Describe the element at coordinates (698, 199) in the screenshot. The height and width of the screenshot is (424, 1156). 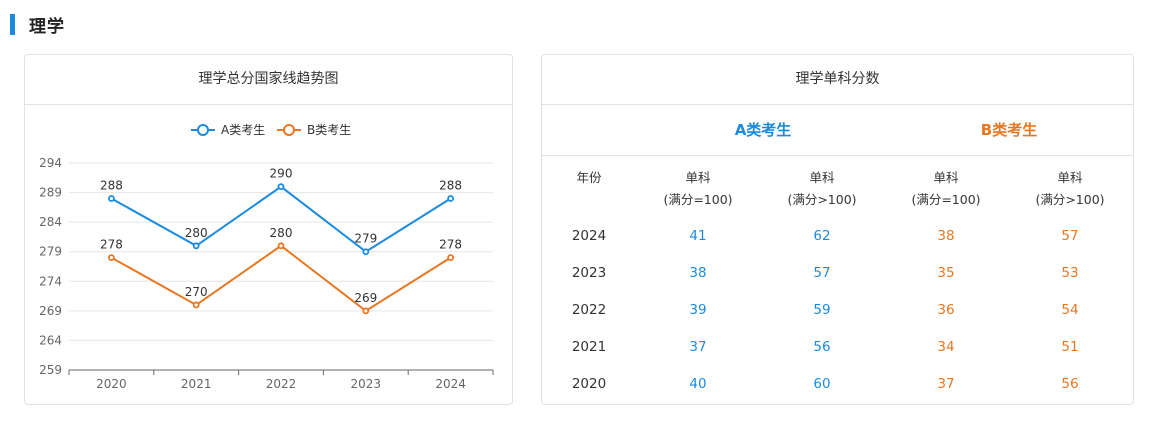
I see `col-a1-line2: (满分=100)` at that location.